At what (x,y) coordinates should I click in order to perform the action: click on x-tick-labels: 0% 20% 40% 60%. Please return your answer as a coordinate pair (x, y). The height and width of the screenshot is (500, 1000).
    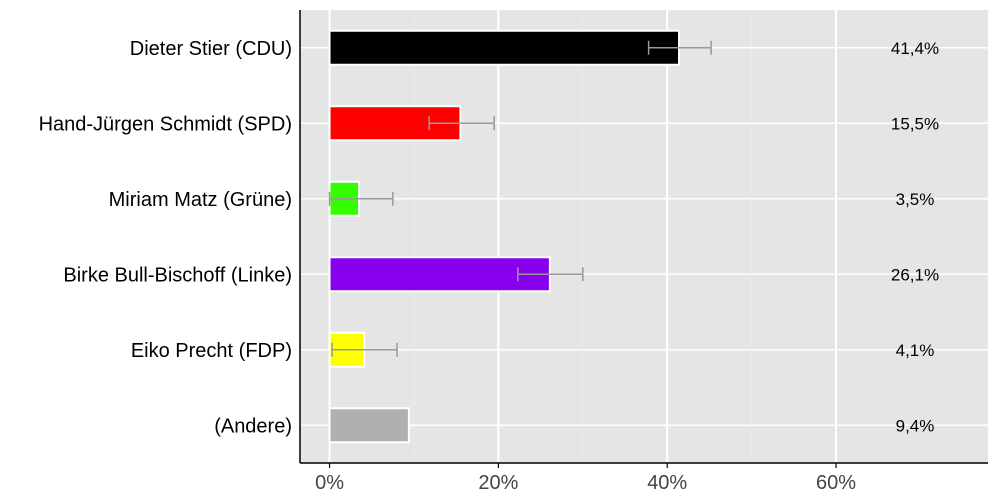
    Looking at the image, I should click on (585, 478).